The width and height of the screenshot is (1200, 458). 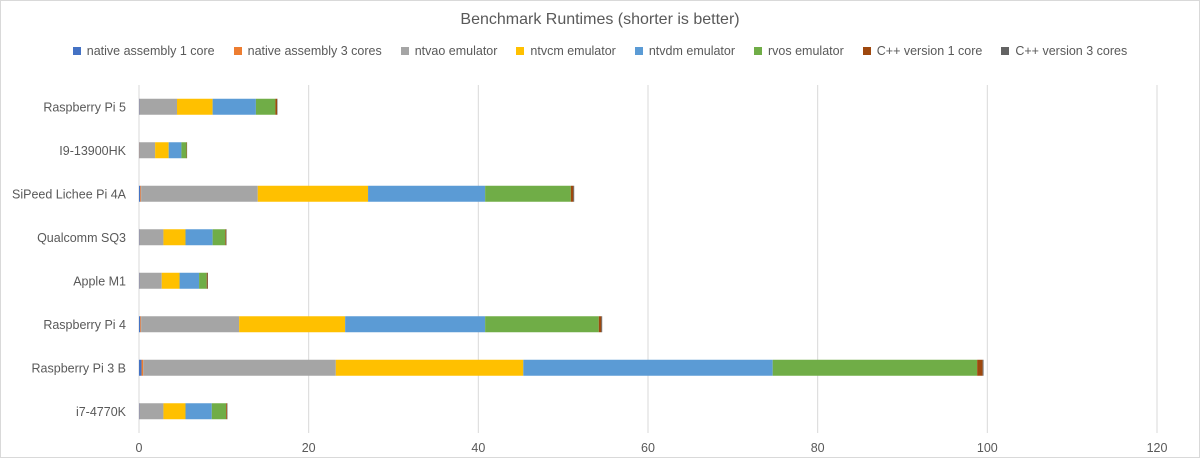 I want to click on category-label: SiPeed Lichee Pi 4A, so click(x=69, y=194).